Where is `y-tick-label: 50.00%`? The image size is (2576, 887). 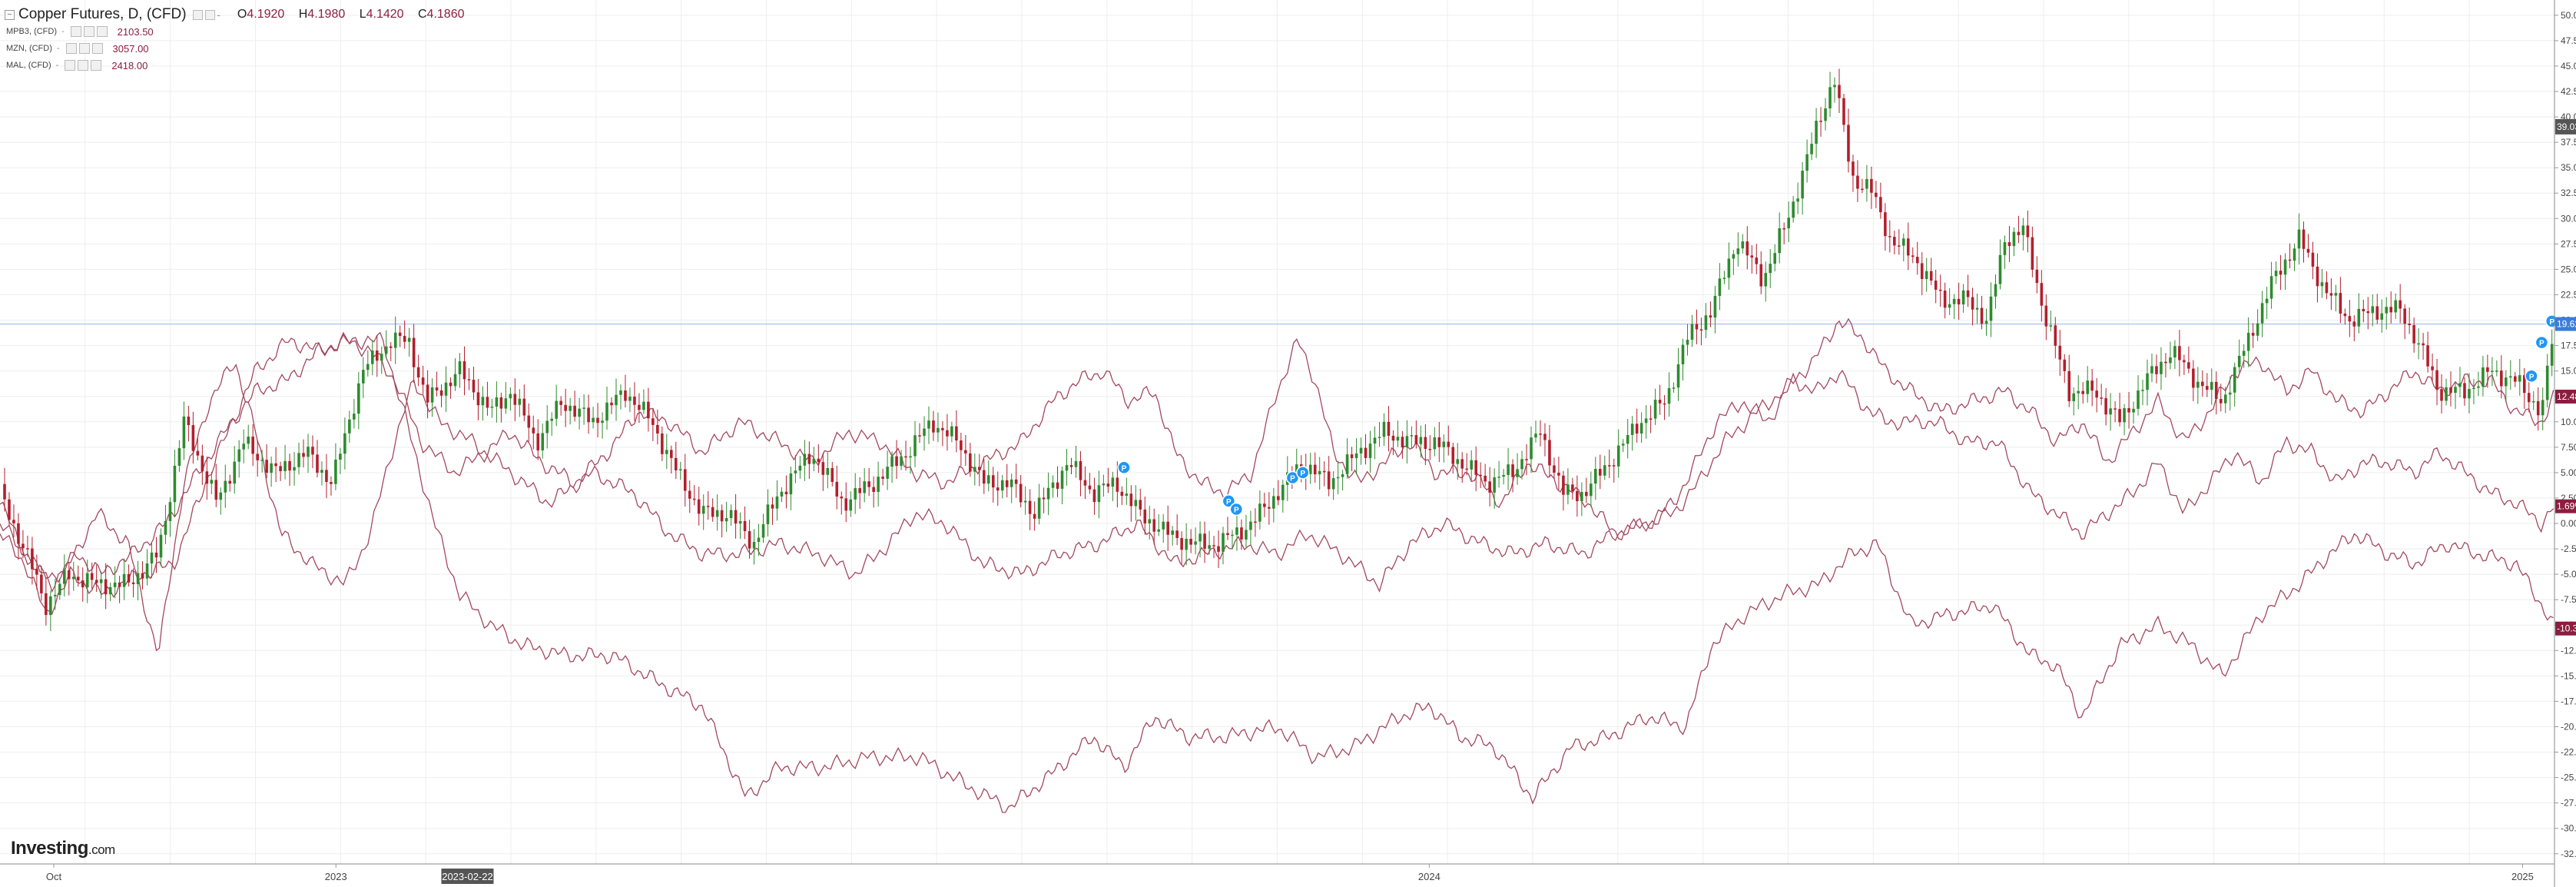 y-tick-label: 50.00% is located at coordinates (2568, 15).